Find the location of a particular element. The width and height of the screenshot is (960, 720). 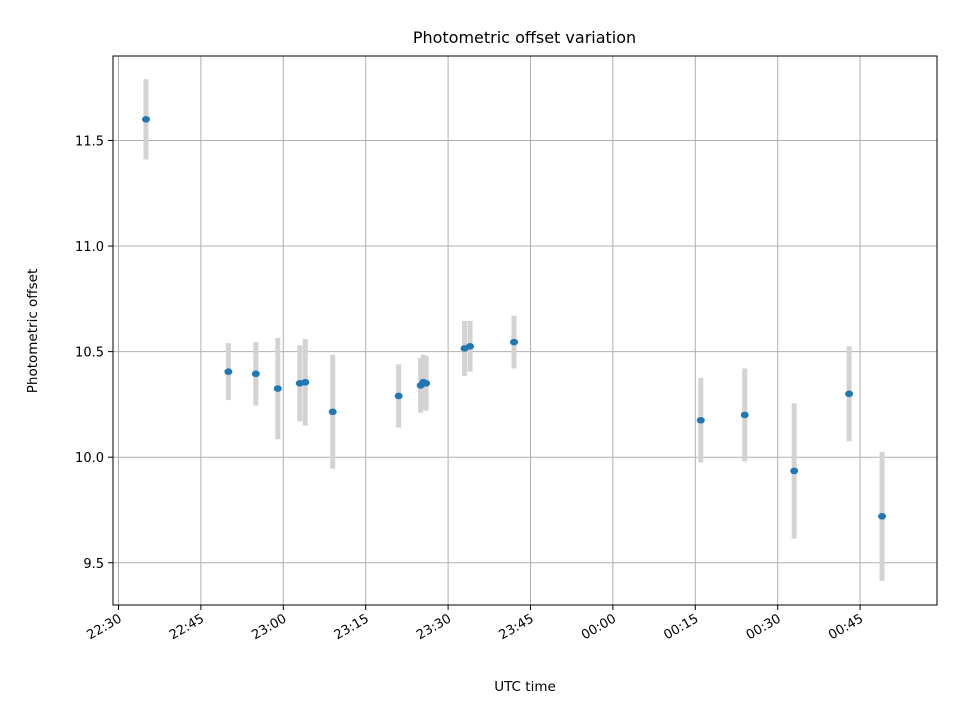

x-tick-label: 00:00 is located at coordinates (599, 627).